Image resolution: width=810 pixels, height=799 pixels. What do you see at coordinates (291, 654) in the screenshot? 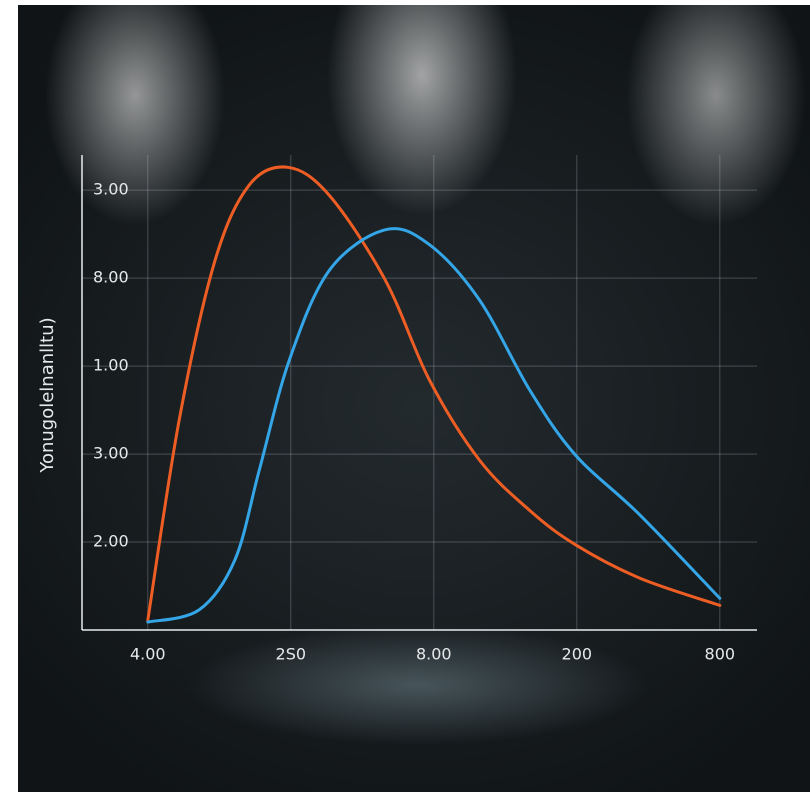
I see `x-tick-label: 2S0` at bounding box center [291, 654].